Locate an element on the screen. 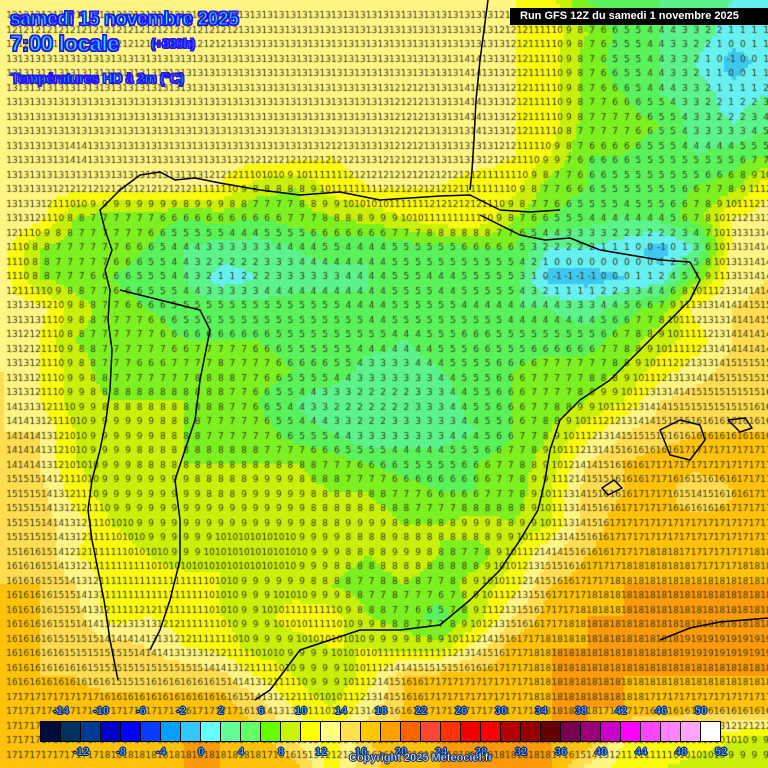  legend-label-bottom: 20 is located at coordinates (401, 752).